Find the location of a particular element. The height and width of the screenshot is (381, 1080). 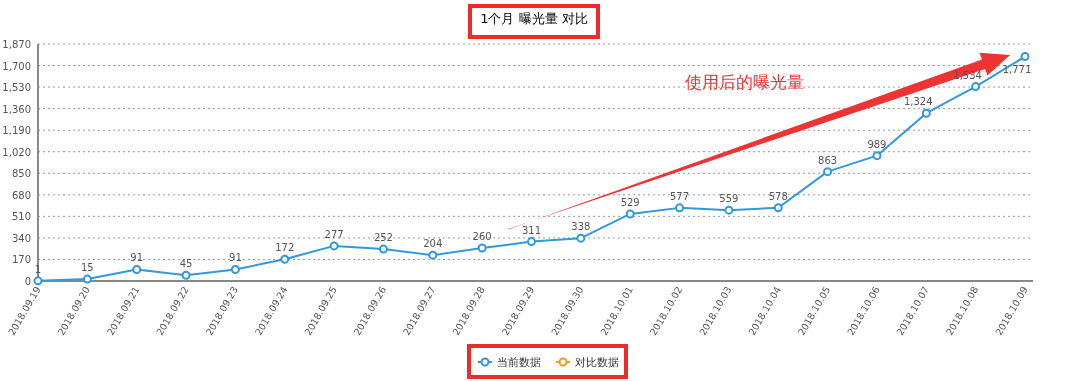

annotation: 使用后的曝光量 is located at coordinates (744, 82).